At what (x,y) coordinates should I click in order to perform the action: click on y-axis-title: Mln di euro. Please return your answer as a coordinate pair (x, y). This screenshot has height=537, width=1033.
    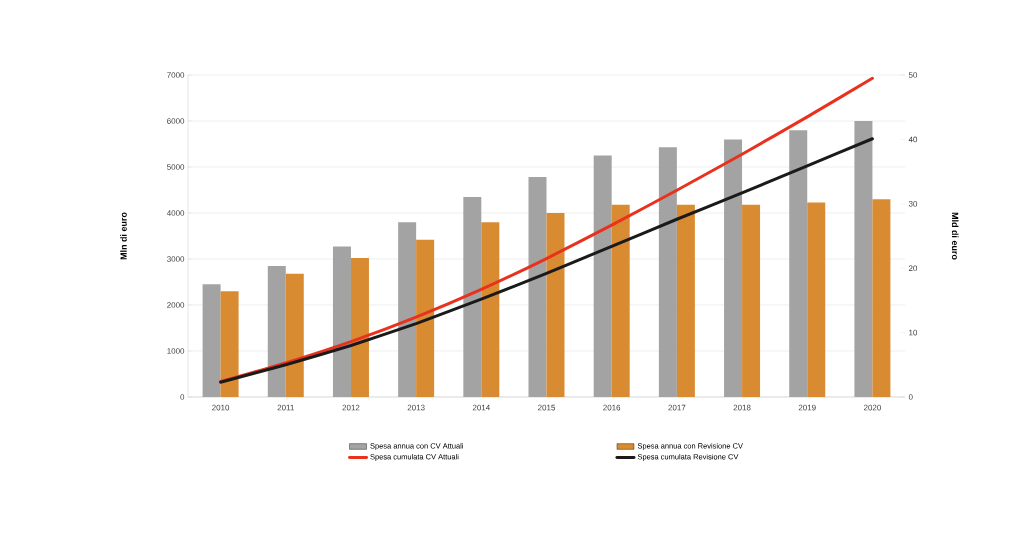
    Looking at the image, I should click on (123, 236).